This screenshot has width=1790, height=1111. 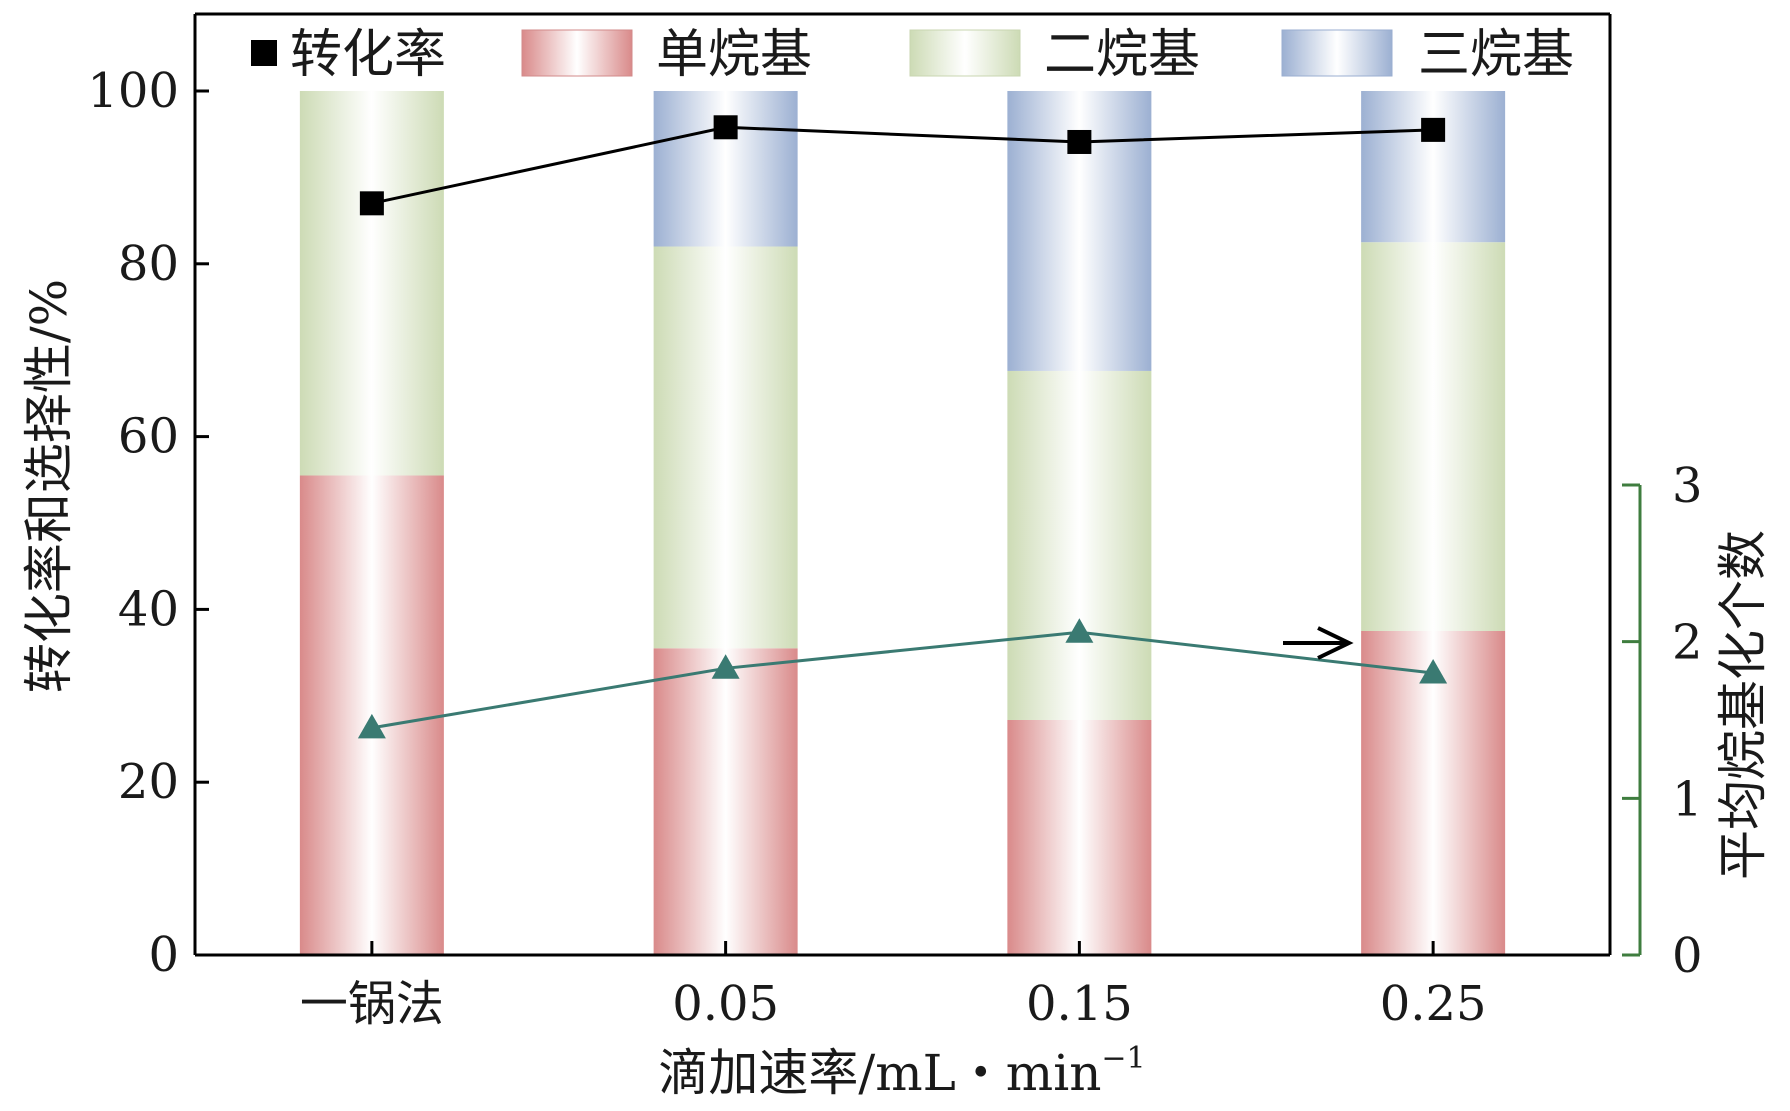 I want to click on legend: 转化率 单烷基 二烷基 三烷基, so click(x=912, y=55).